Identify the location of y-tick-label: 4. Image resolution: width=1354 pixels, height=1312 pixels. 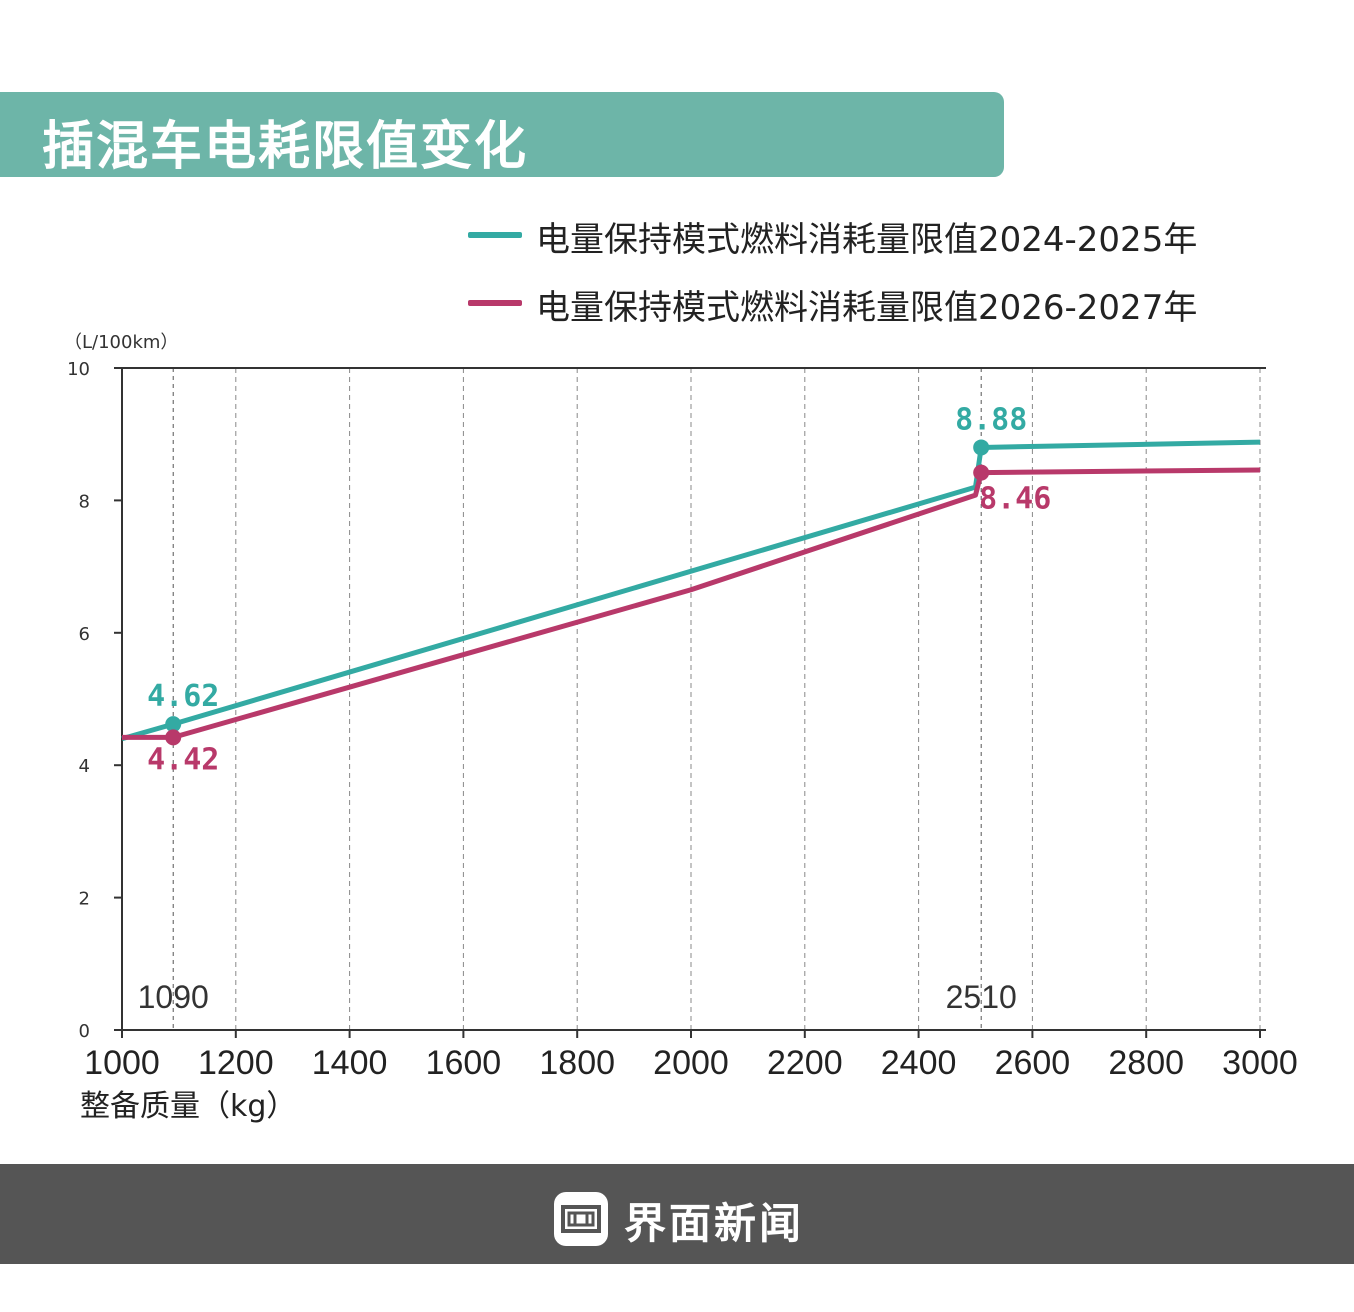
(84, 766).